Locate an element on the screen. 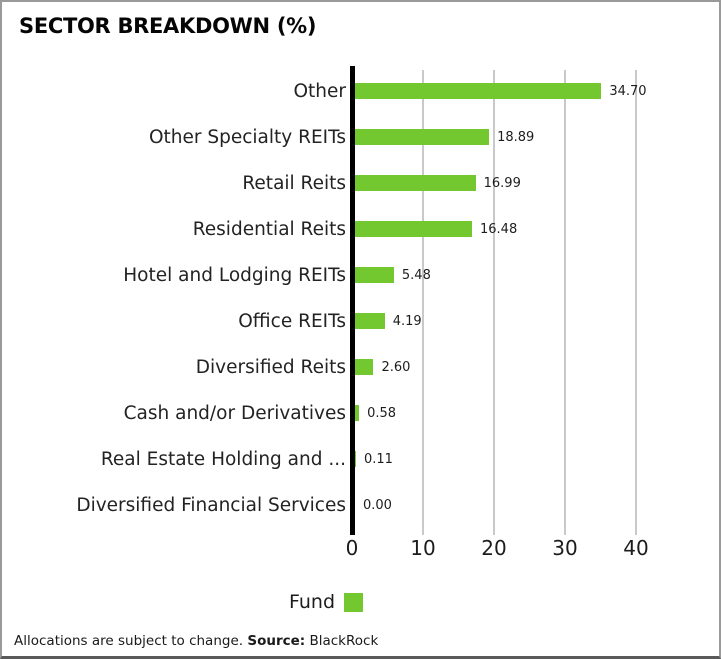  bar-area: 0.11 is located at coordinates (532, 459).